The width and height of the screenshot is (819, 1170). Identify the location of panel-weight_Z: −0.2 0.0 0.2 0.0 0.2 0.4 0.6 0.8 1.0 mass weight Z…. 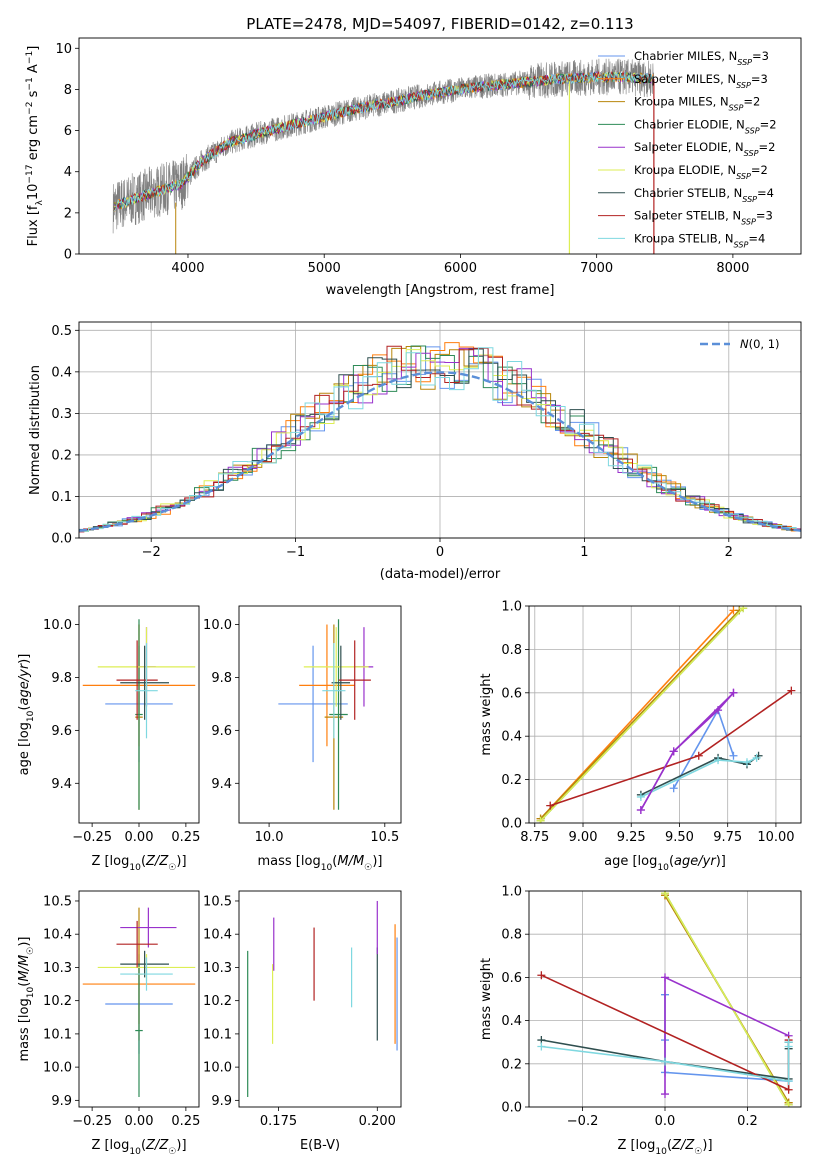
(640, 1021).